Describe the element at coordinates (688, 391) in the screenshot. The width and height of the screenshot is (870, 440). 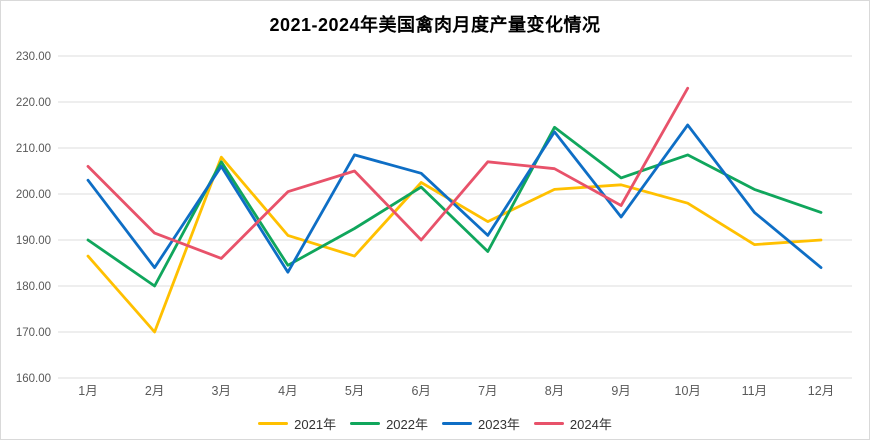
I see `x-tick-label: 10月` at that location.